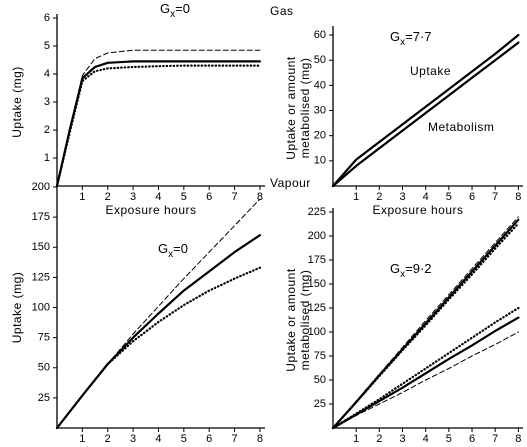 This screenshot has width=527, height=447. Describe the element at coordinates (320, 136) in the screenshot. I see `y-tick-label: 20` at that location.